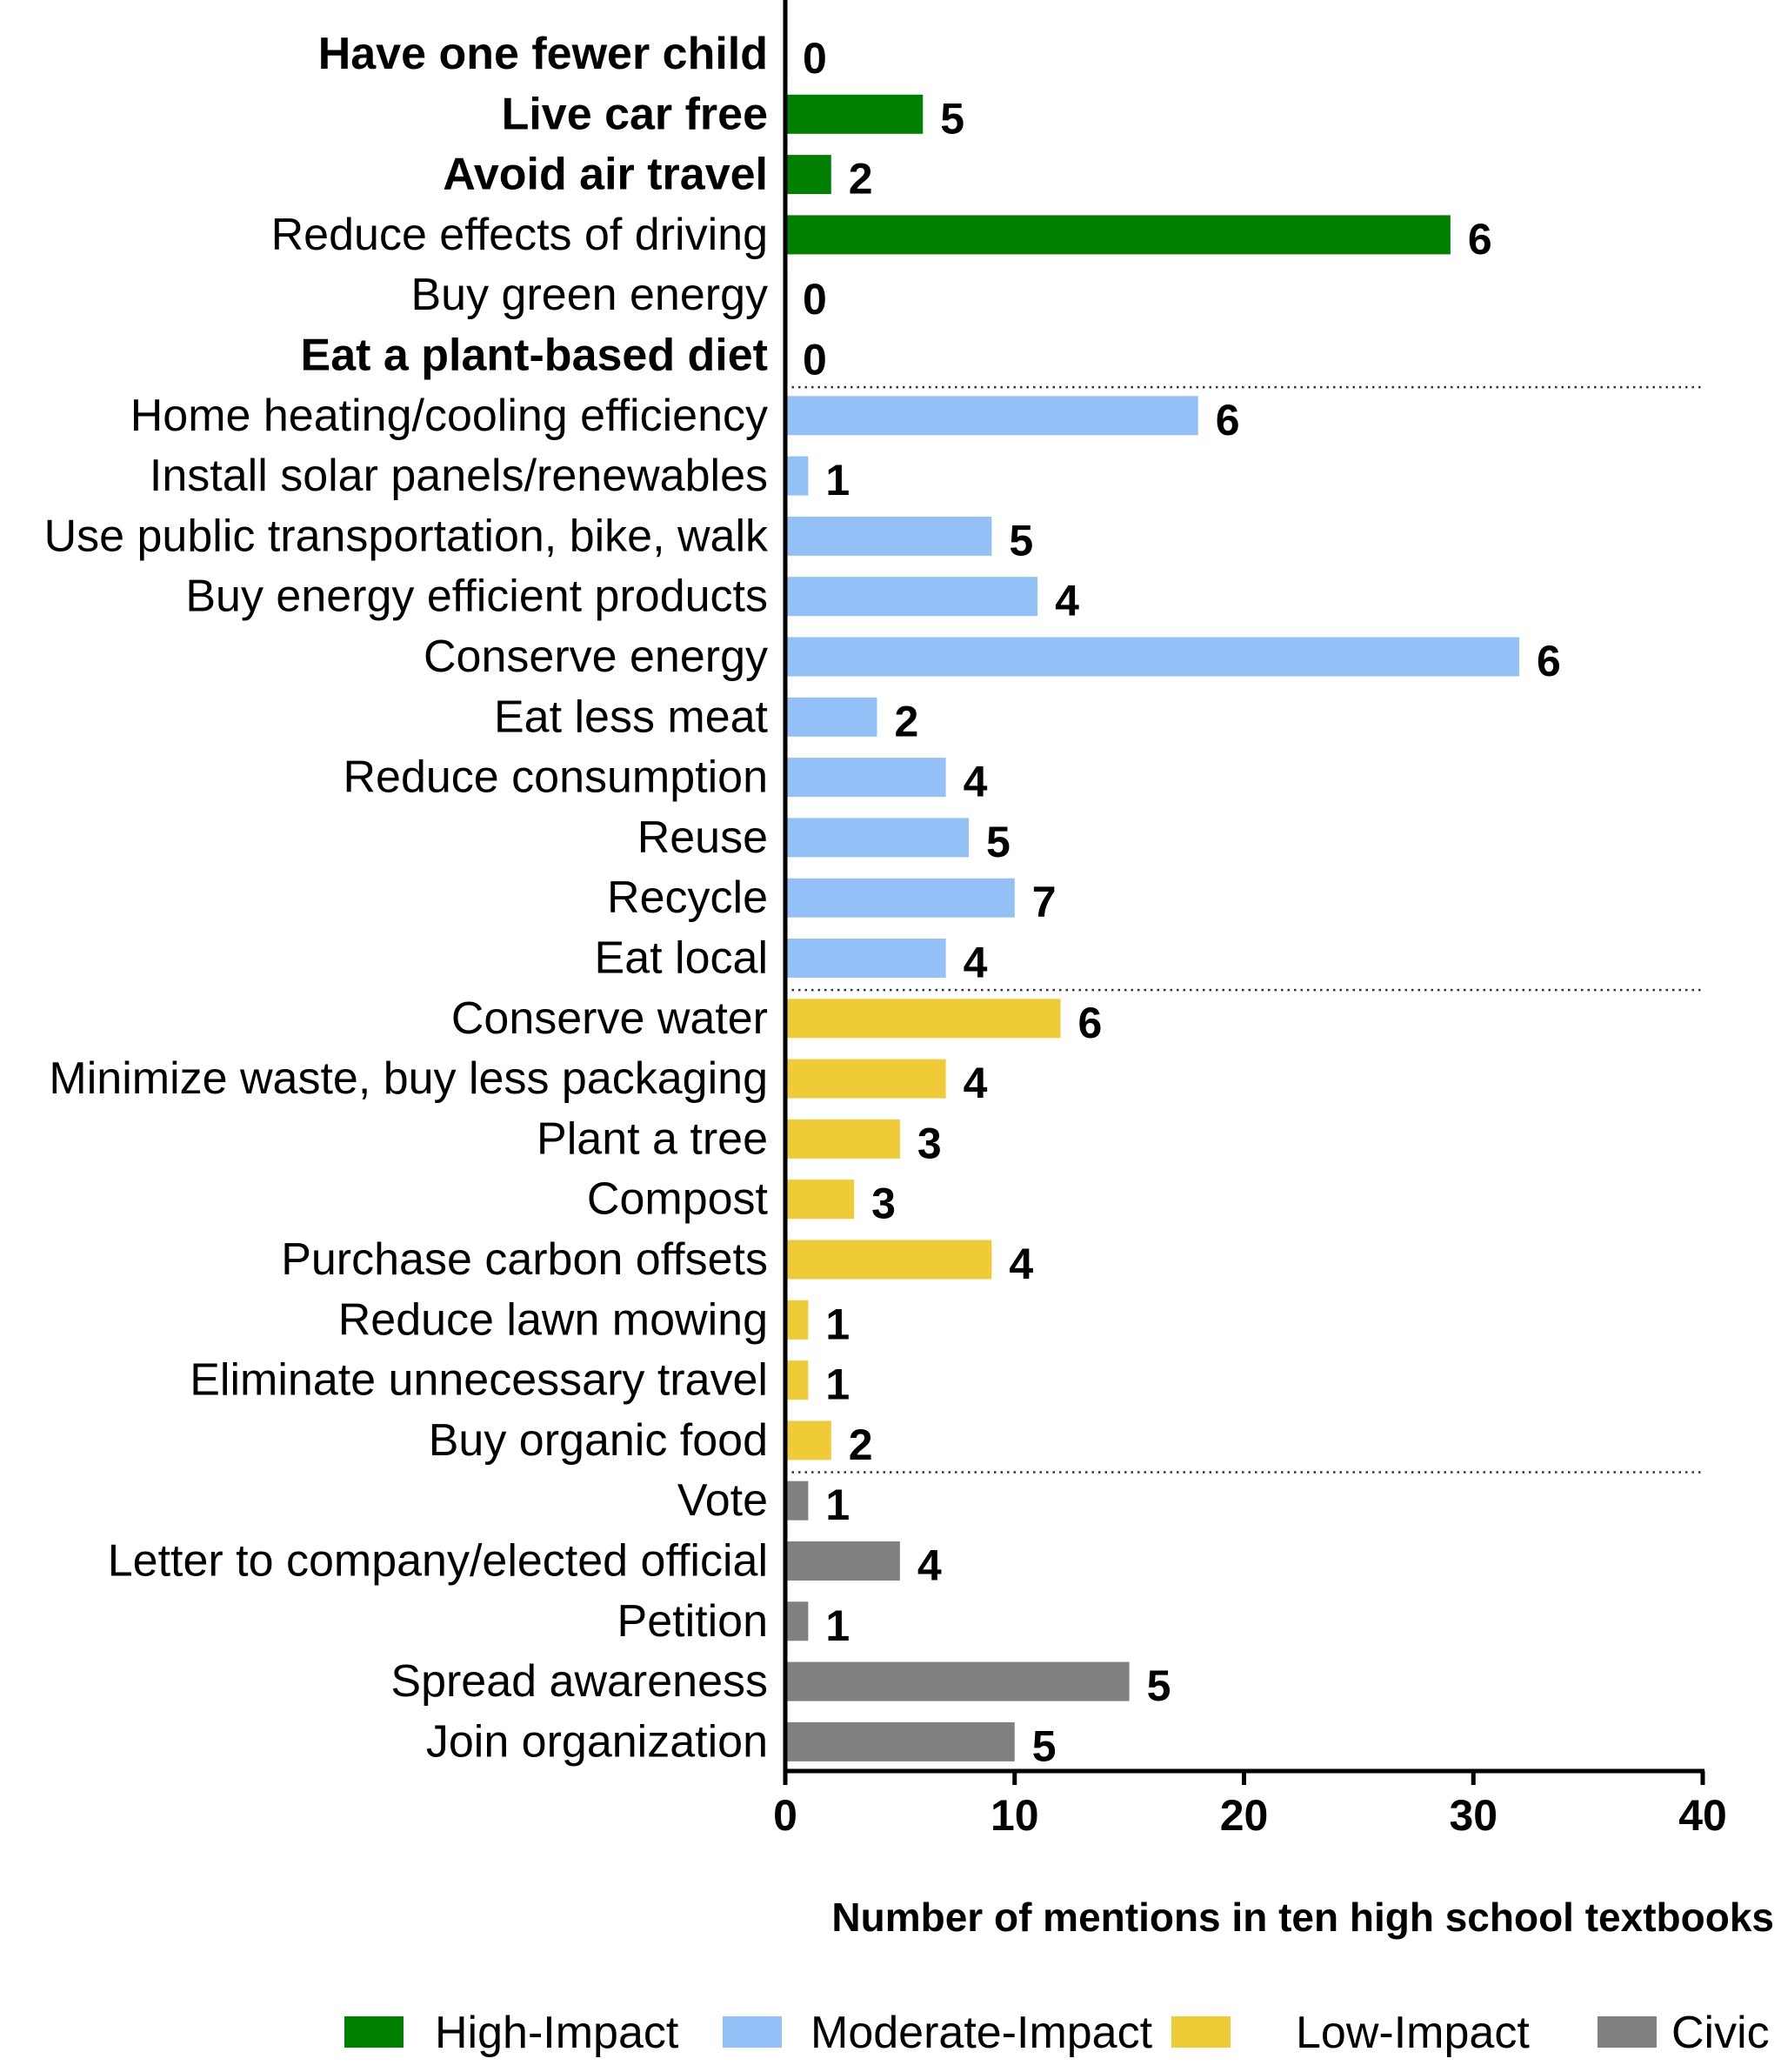  What do you see at coordinates (520, 235) in the screenshot?
I see `category-label-3: Reduce effects of driving` at bounding box center [520, 235].